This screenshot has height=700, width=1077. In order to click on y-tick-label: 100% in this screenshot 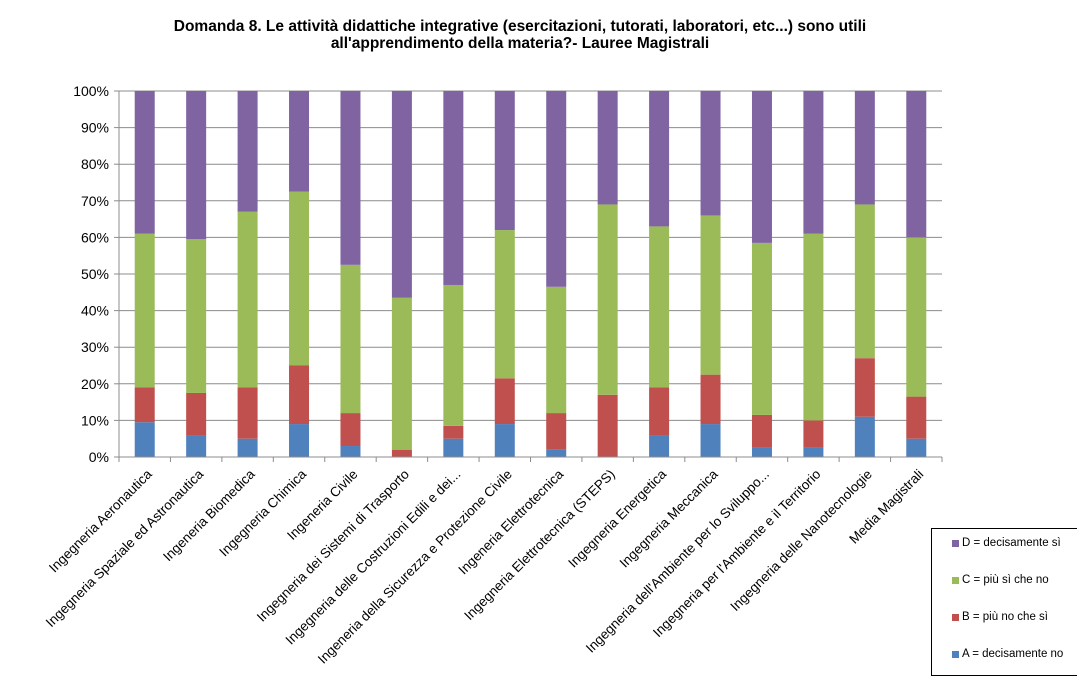, I will do `click(91, 91)`.